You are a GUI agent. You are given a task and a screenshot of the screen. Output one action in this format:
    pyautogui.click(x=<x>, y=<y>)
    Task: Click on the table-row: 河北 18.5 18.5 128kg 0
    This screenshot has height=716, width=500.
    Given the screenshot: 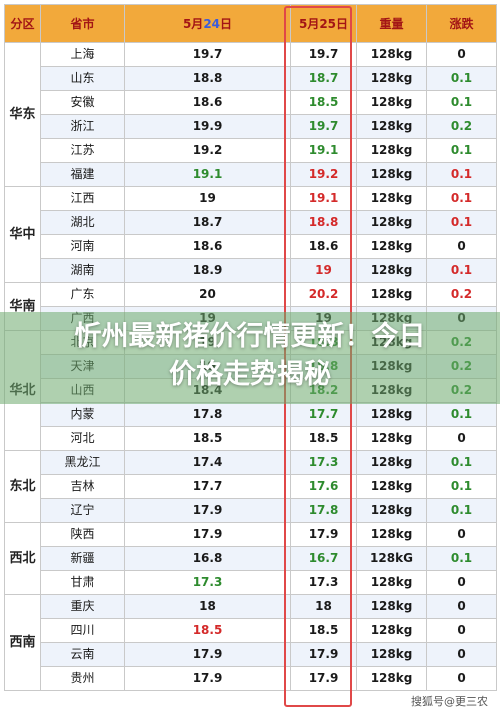 What is the action you would take?
    pyautogui.click(x=251, y=438)
    